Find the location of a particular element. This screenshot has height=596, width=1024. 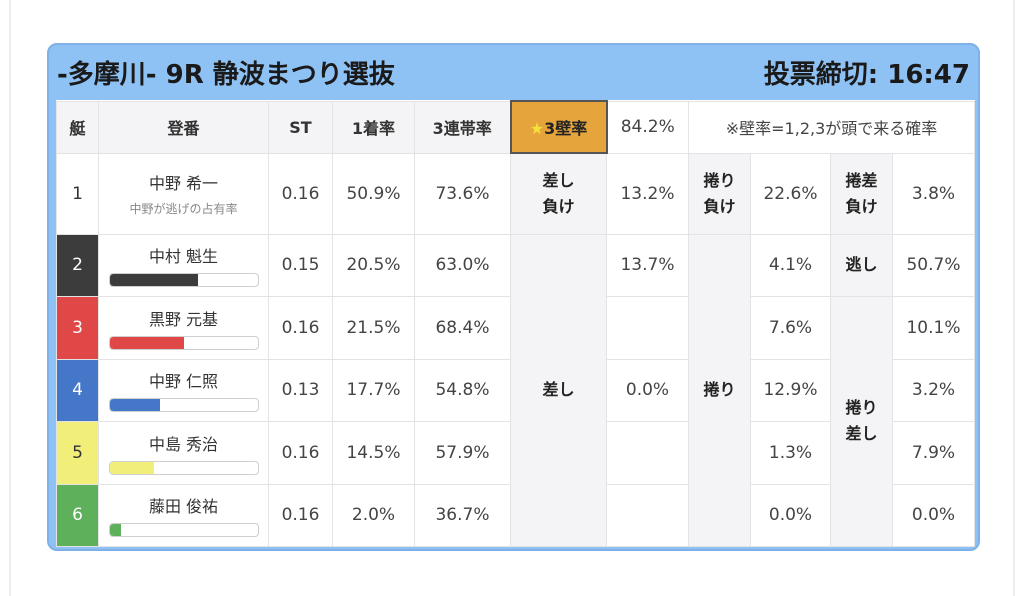

makuri-rate: 22.6% is located at coordinates (790, 193).